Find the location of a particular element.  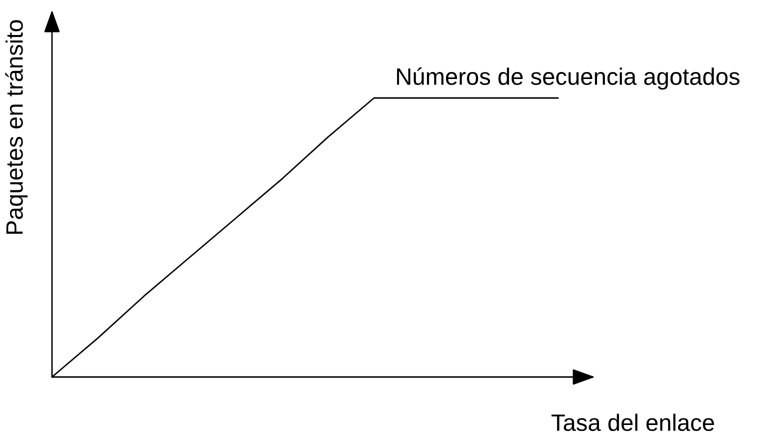

y-axis-title: Paquetes en tránsito is located at coordinates (16, 127).